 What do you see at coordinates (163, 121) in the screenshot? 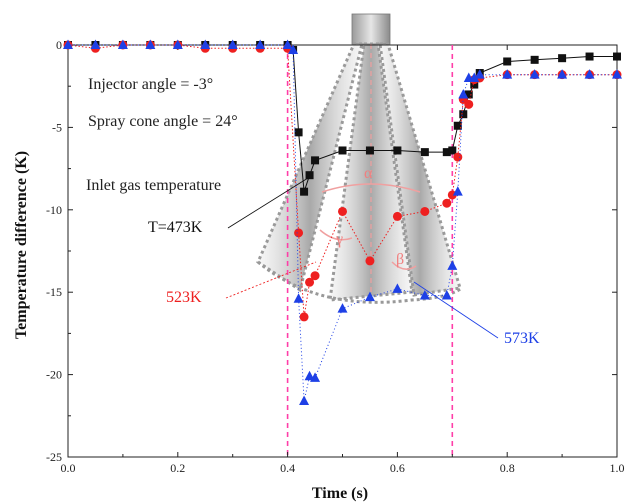
I see `annotation-cone-angle: Spray cone angle = 24°` at bounding box center [163, 121].